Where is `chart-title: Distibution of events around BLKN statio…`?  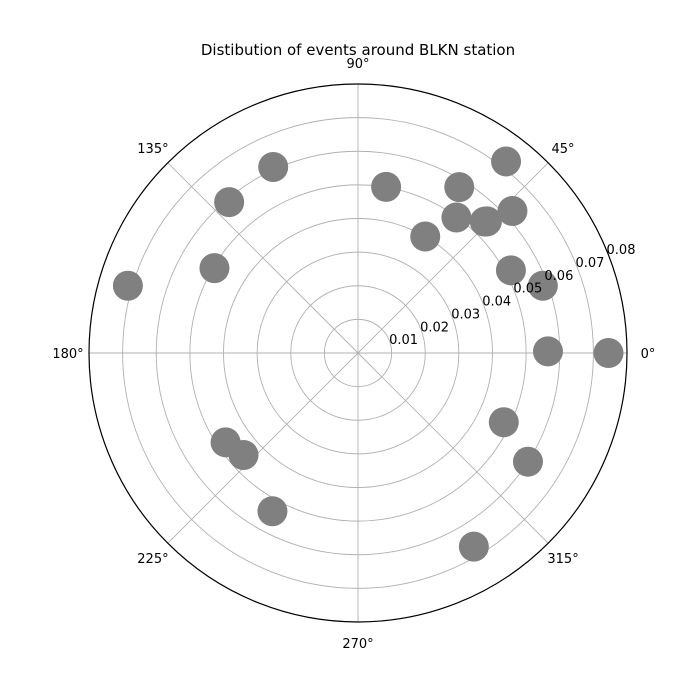 chart-title: Distibution of events around BLKN statio… is located at coordinates (358, 50).